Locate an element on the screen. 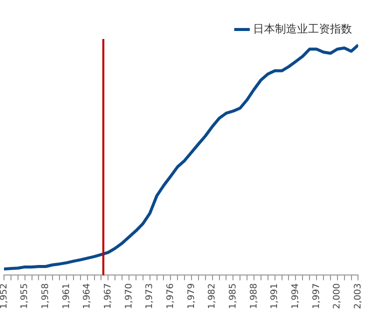 Image resolution: width=372 pixels, height=312 pixels. x-tick-label: 1,994 is located at coordinates (296, 295).